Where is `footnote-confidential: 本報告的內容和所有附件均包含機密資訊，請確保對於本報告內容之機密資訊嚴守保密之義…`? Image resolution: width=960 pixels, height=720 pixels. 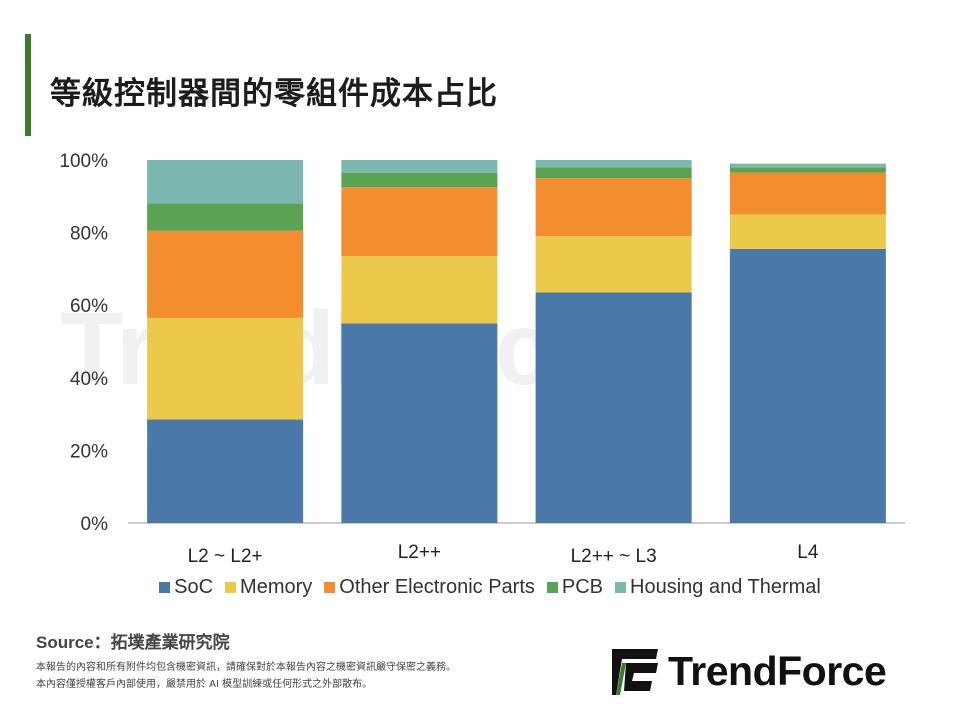 footnote-confidential: 本報告的內容和所有附件均包含機密資訊，請確保對於本報告內容之機密資訊嚴守保密之義… is located at coordinates (246, 667).